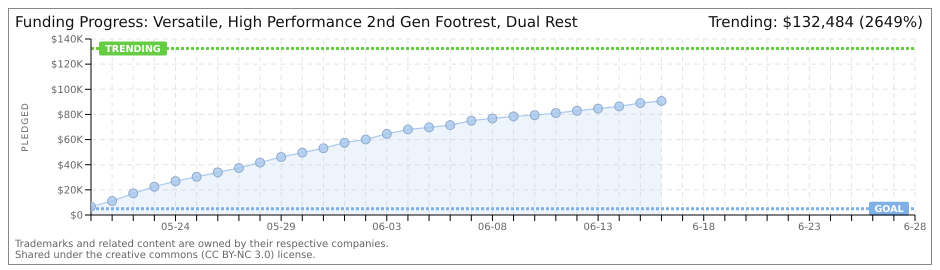  I want to click on y-tick-label: $140K, so click(67, 40).